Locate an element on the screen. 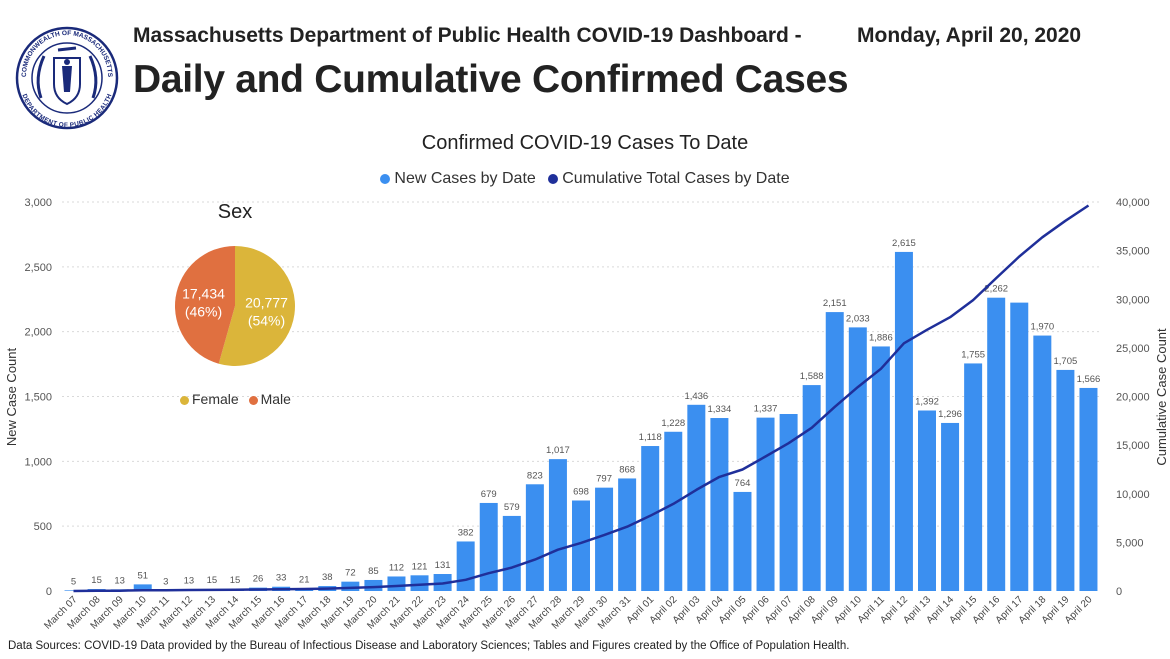 Image resolution: width=1170 pixels, height=659 pixels. pie-legend-swatch-male is located at coordinates (253, 400).